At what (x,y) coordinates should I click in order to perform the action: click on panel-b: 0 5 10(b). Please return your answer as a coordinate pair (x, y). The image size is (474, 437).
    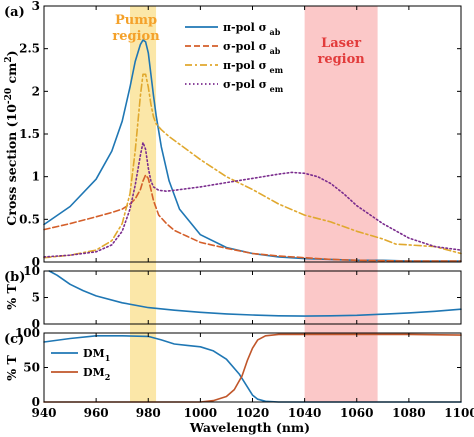
    Looking at the image, I should click on (233, 297).